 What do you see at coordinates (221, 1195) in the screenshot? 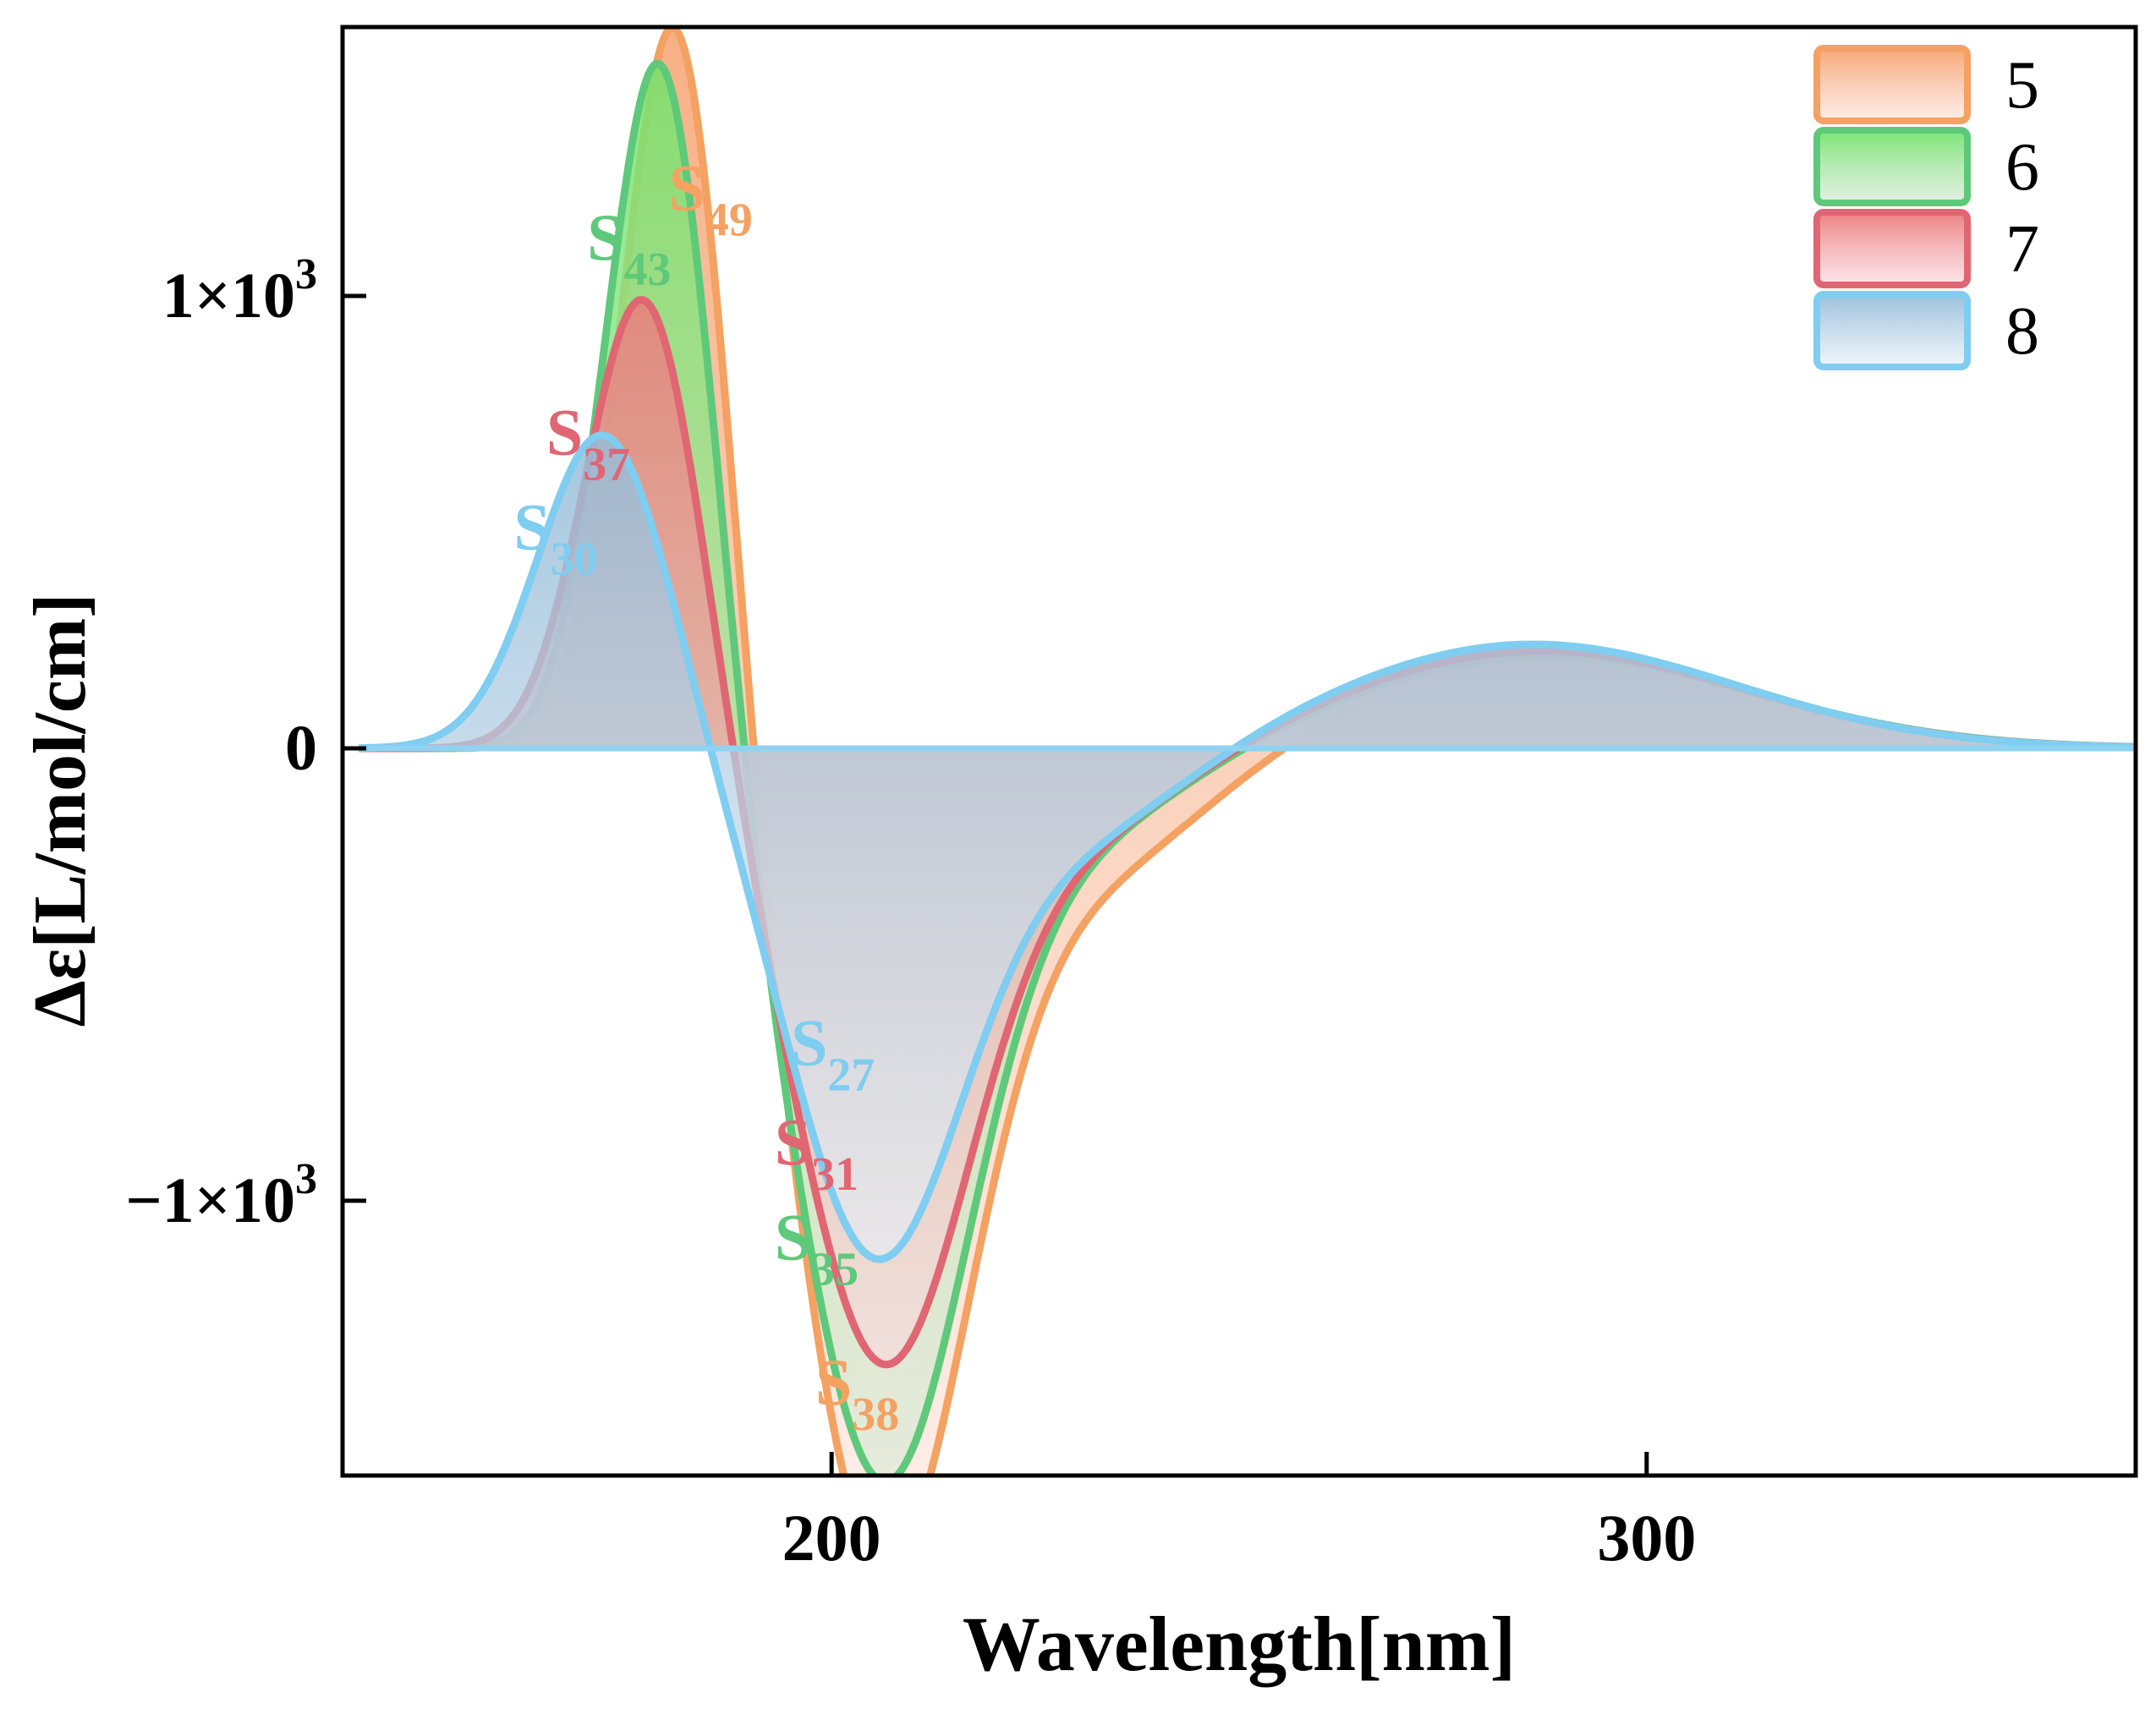
I see `y-tick-label--1000: −1×10³` at bounding box center [221, 1195].